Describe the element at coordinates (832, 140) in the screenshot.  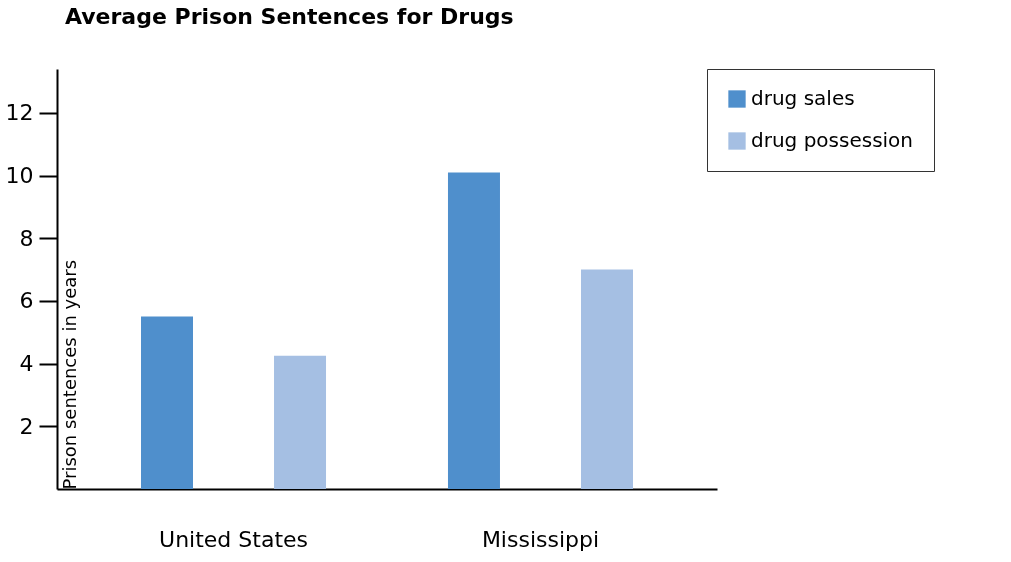
I see `legend-label: drug possession` at that location.